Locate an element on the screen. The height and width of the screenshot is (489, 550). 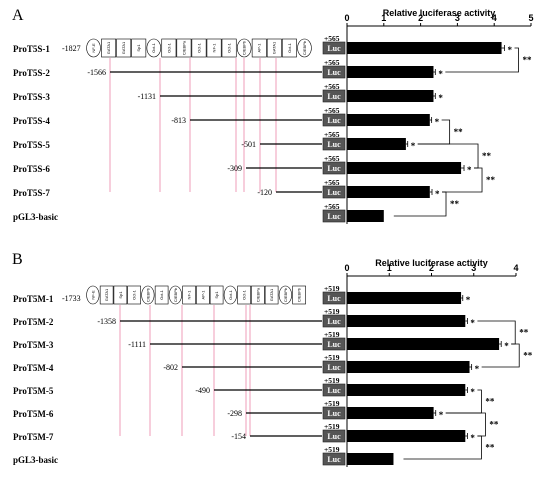
x-tick-label: 3 is located at coordinates (457, 18).